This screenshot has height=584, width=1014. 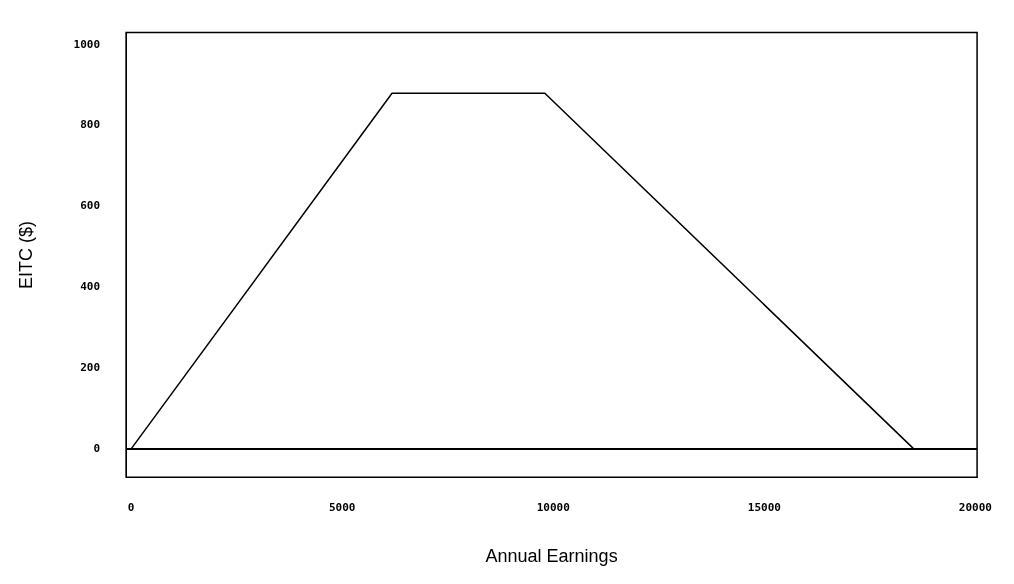 I want to click on y-tick-label: 200, so click(x=90, y=367).